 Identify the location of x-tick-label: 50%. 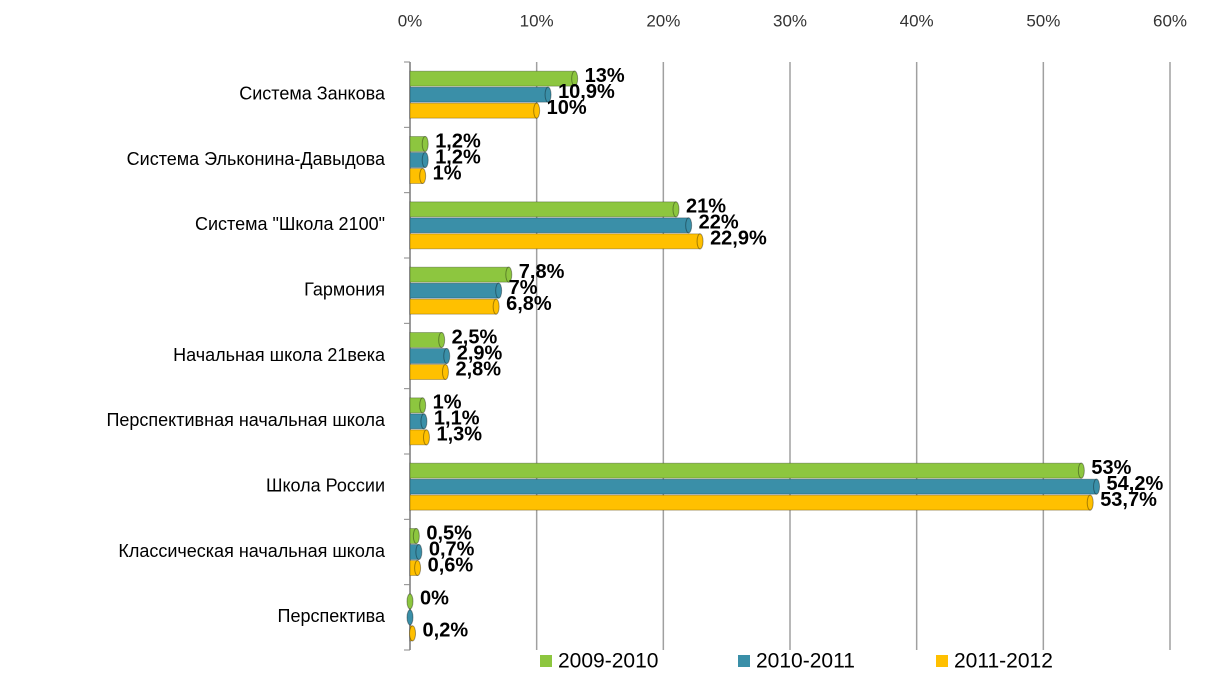
(1043, 20).